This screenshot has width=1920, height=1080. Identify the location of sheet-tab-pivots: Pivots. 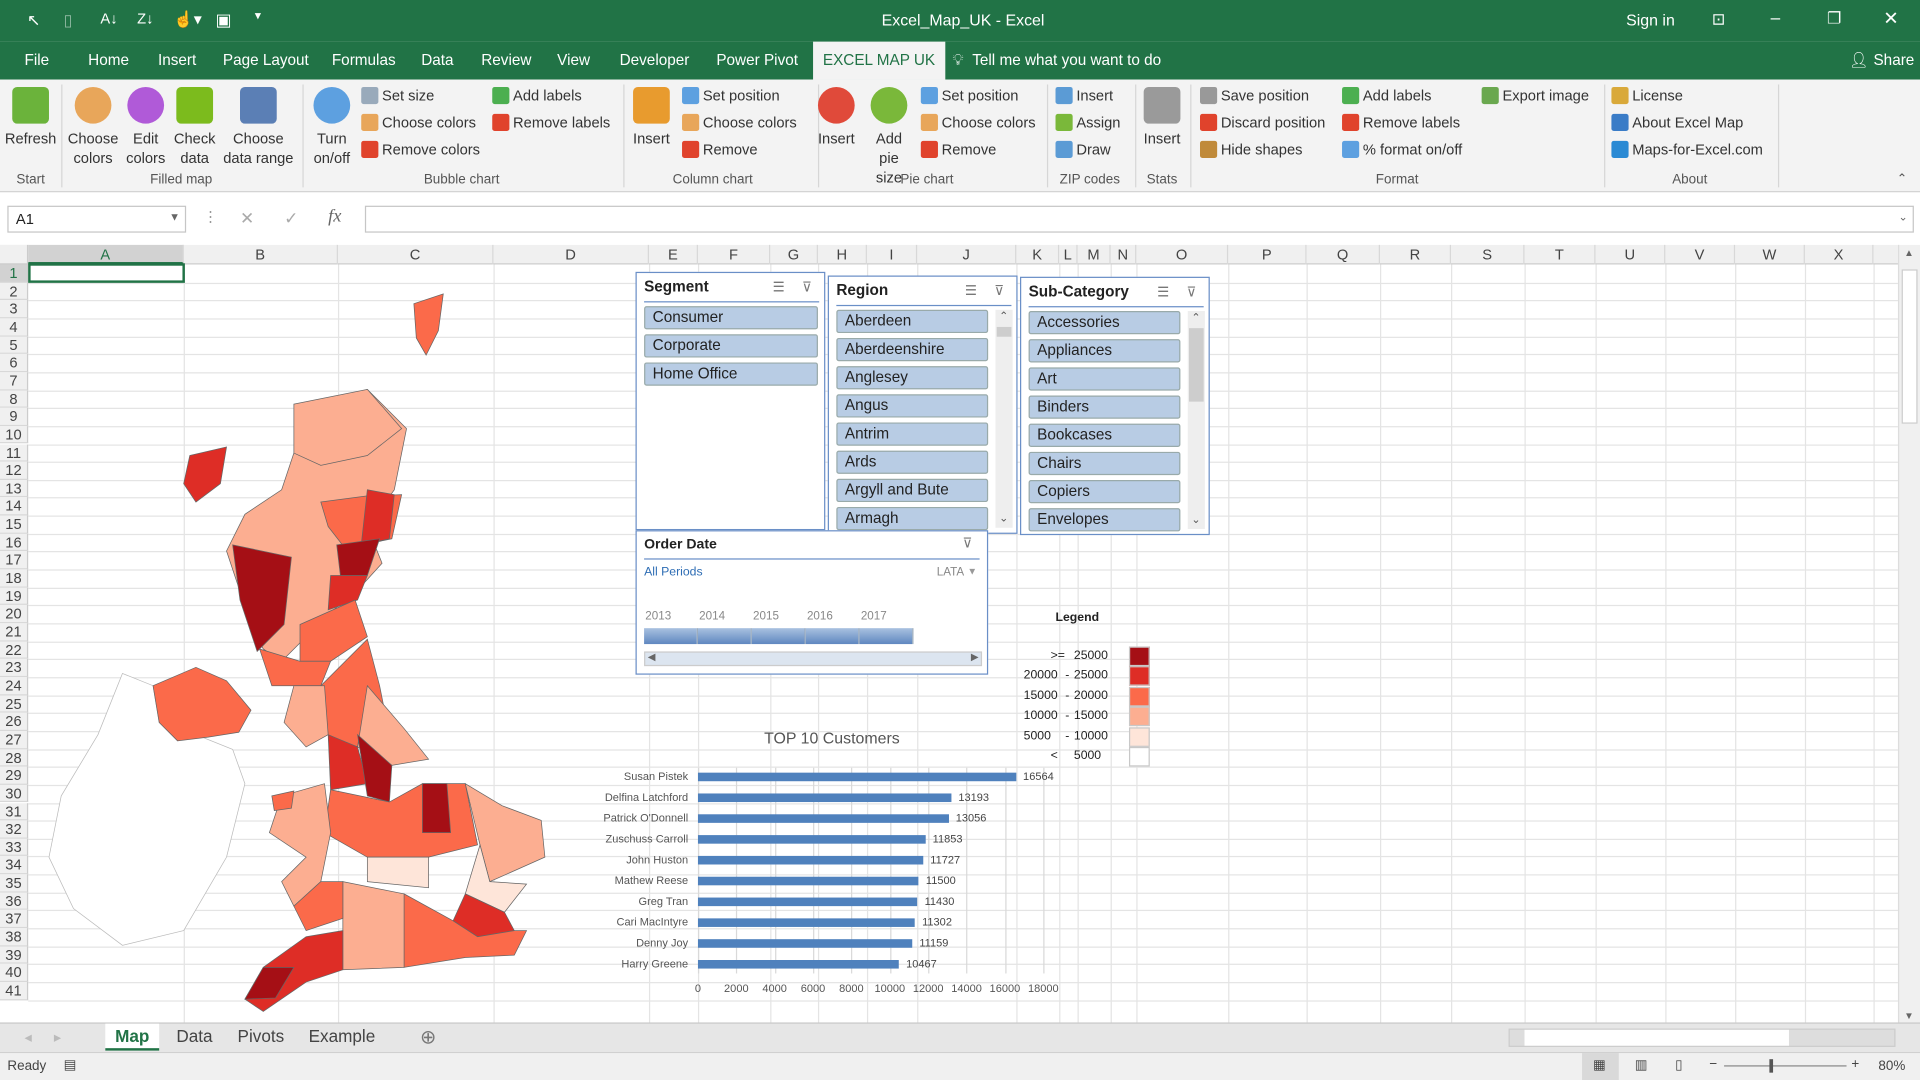
(261, 1036).